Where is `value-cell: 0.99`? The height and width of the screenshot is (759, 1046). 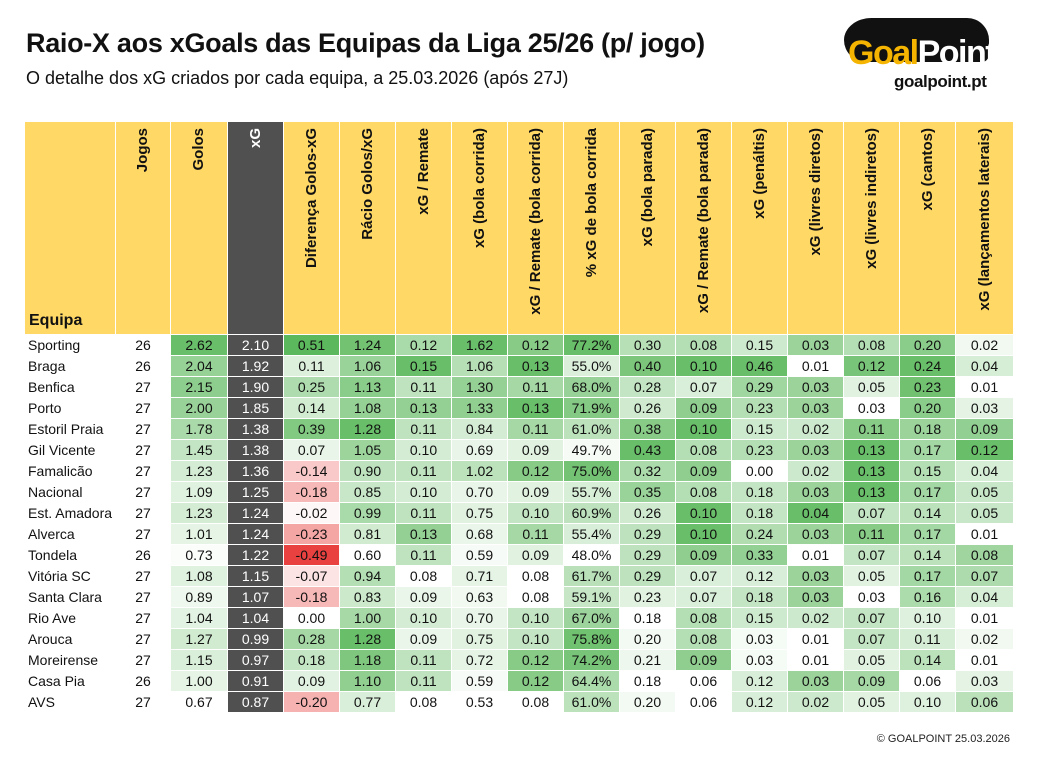 value-cell: 0.99 is located at coordinates (368, 513).